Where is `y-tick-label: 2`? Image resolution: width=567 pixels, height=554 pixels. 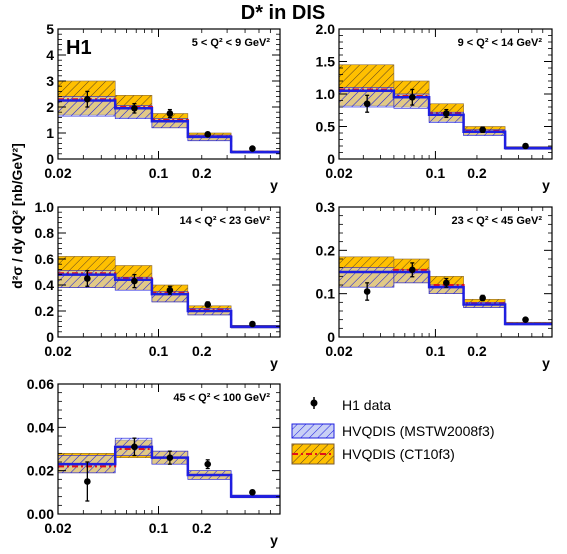
y-tick-label: 2 is located at coordinates (50, 107).